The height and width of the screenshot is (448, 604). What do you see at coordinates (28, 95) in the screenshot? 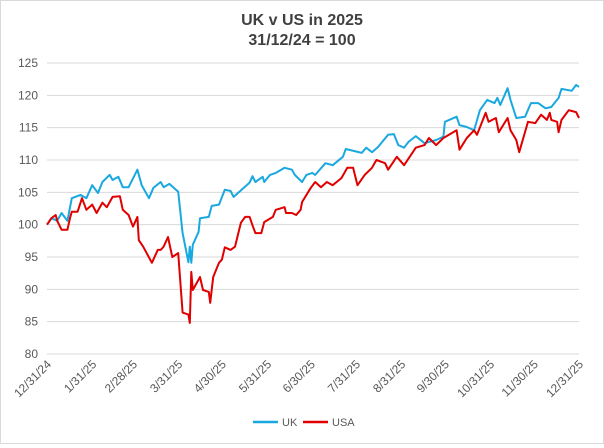
I see `y-tick-label: 120` at bounding box center [28, 95].